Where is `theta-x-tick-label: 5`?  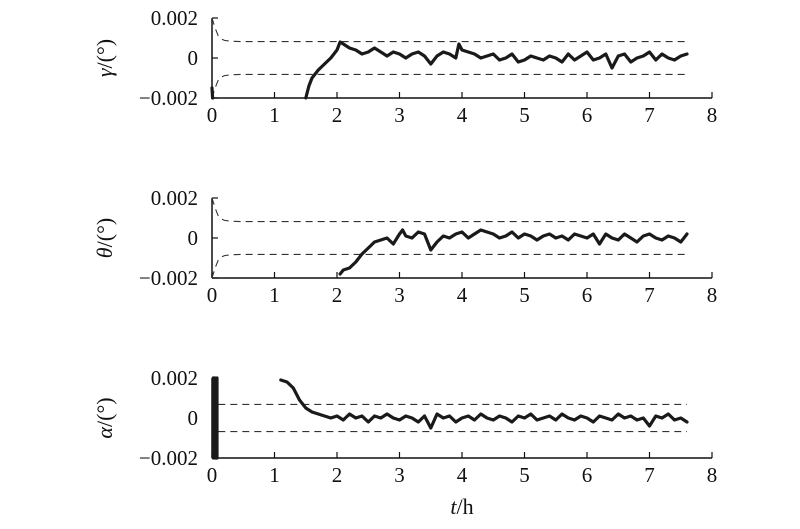
theta-x-tick-label: 5 is located at coordinates (524, 295).